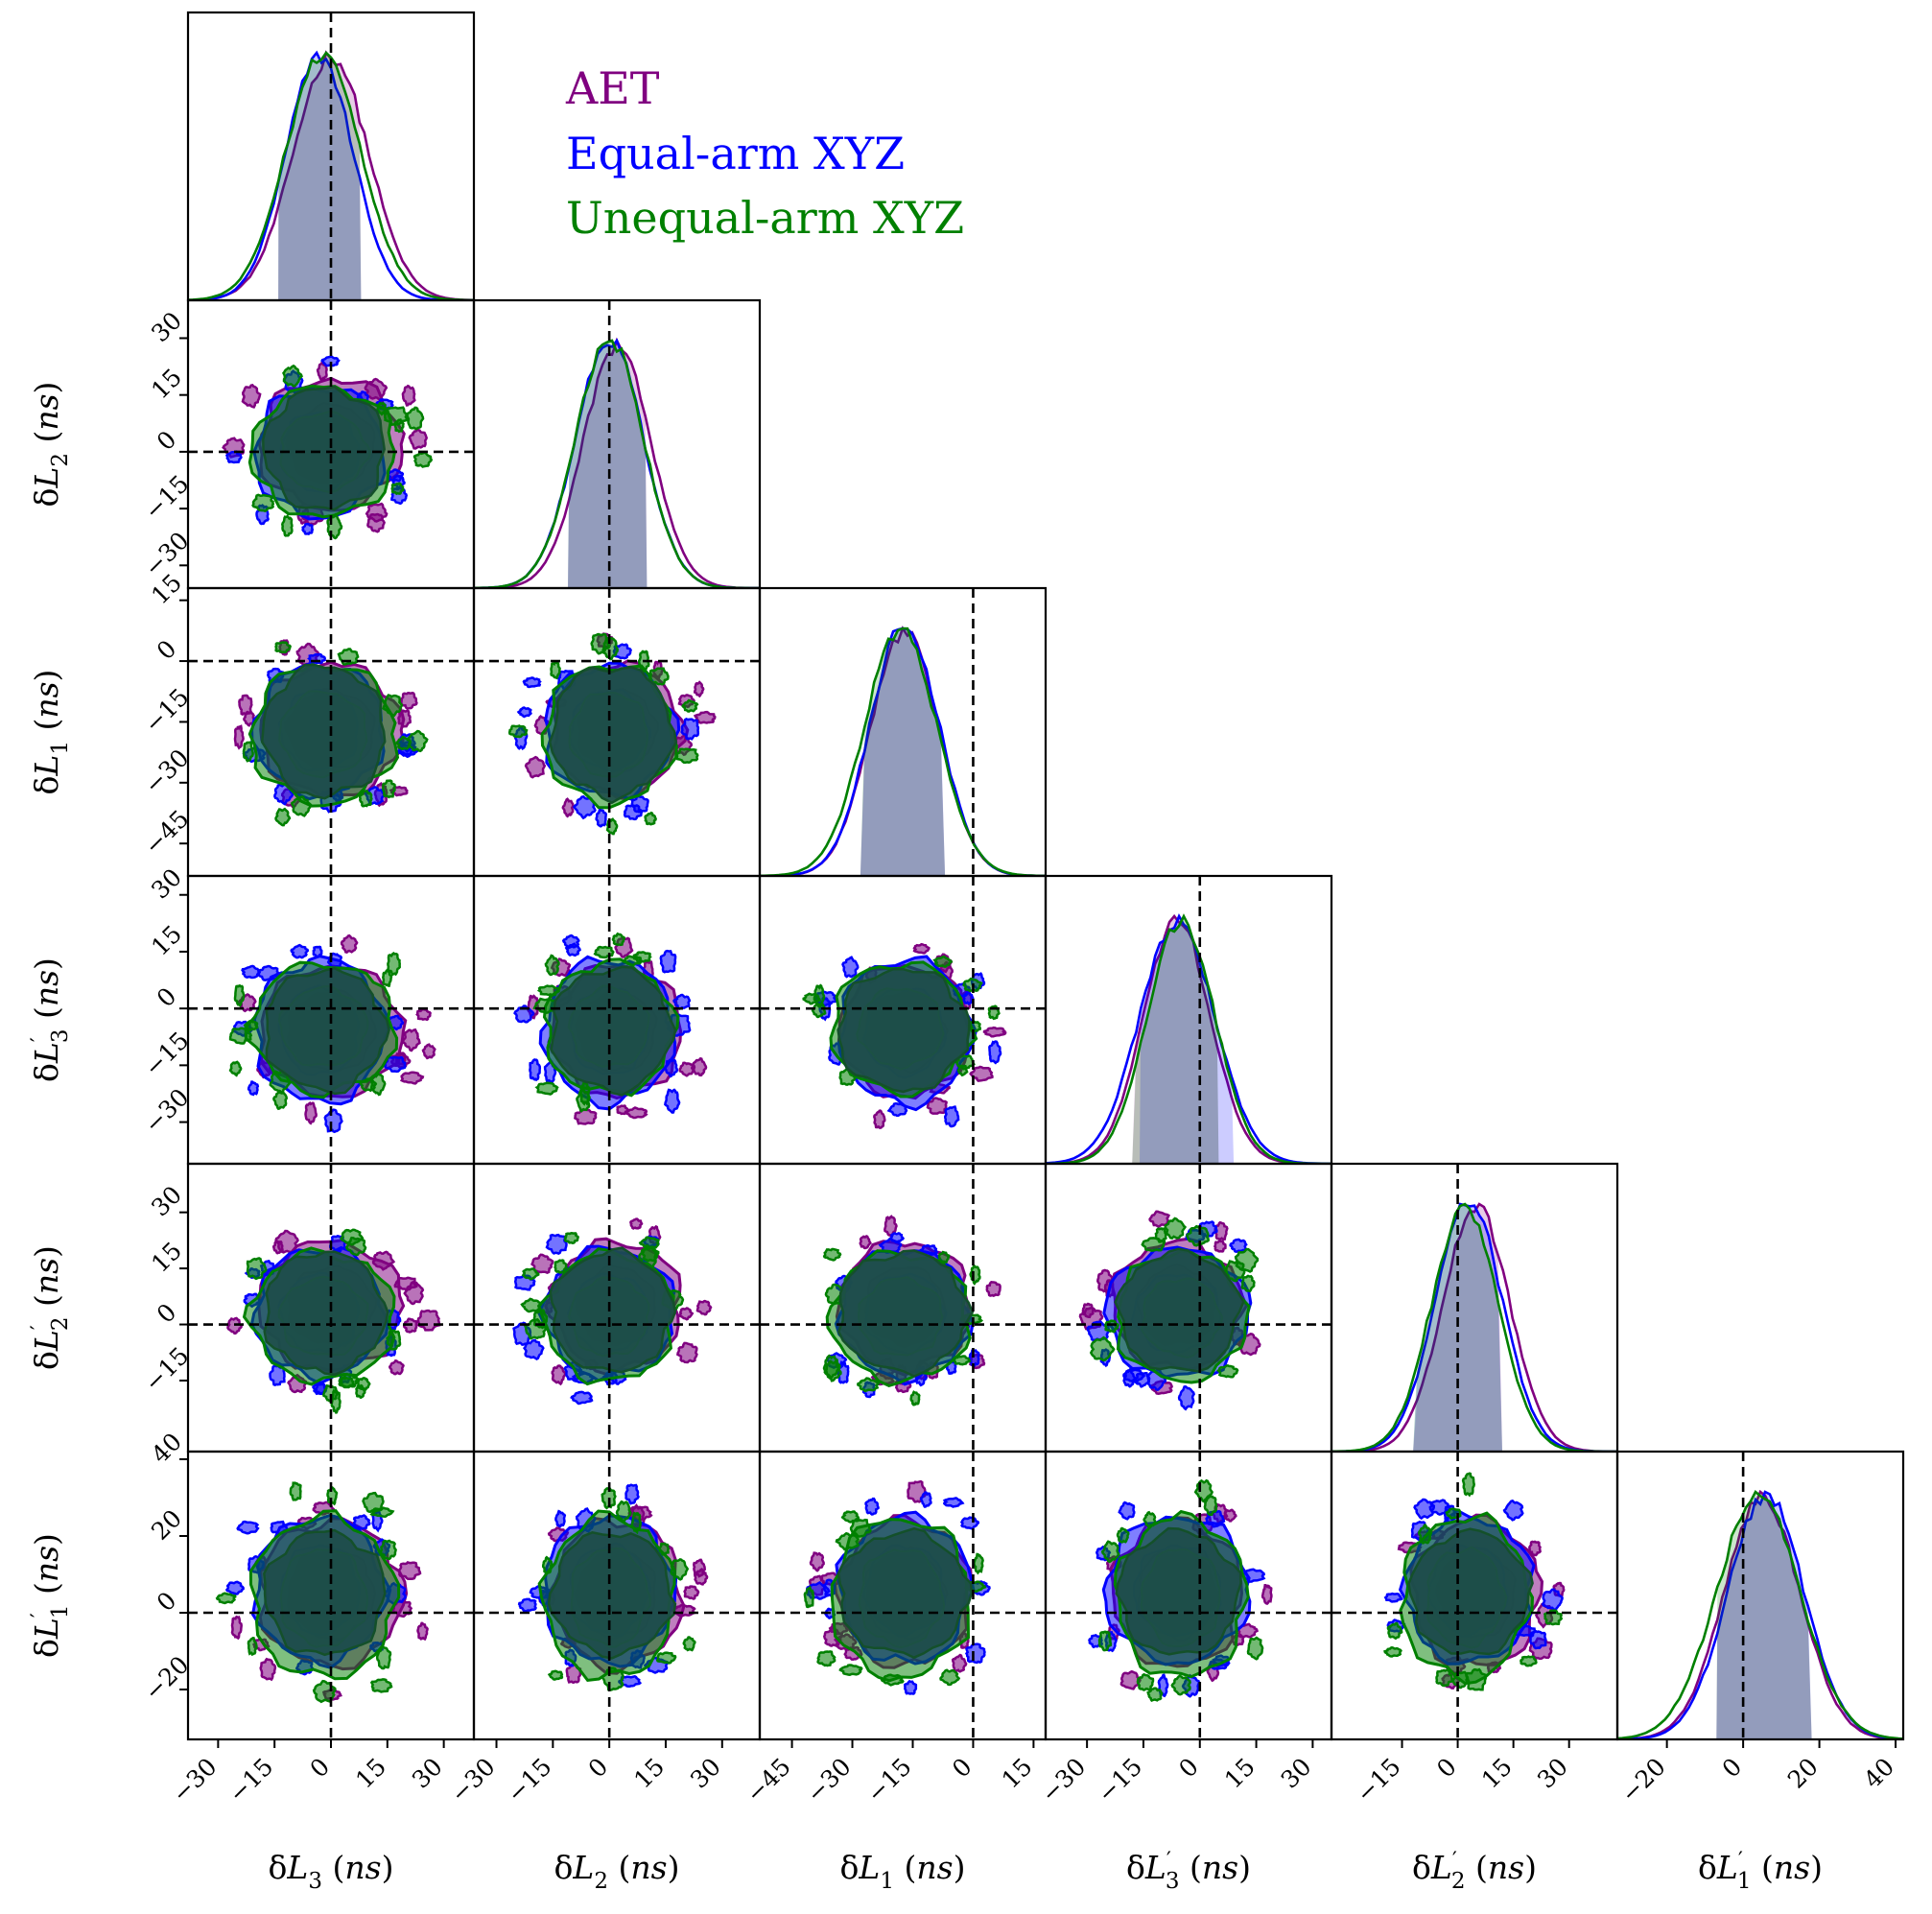 The width and height of the screenshot is (1932, 1914). What do you see at coordinates (1188, 1020) in the screenshot?
I see `panel-dL3p-vs-dL3p` at bounding box center [1188, 1020].